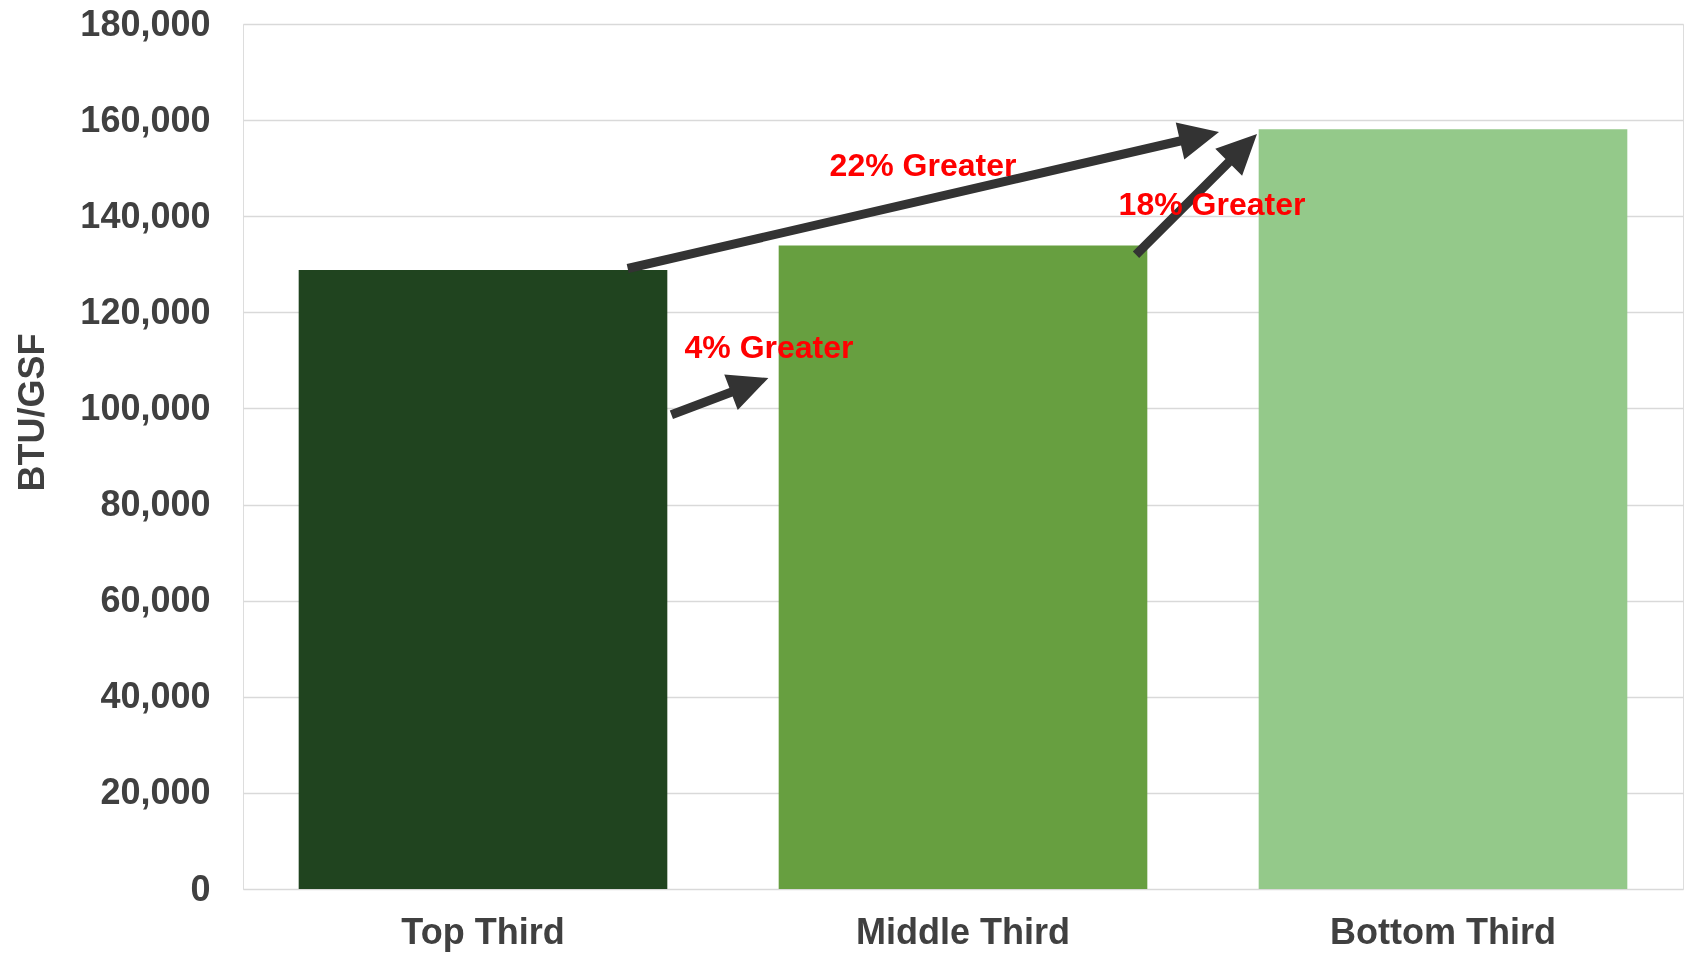  What do you see at coordinates (1212, 204) in the screenshot?
I see `annotation: 18% Greater` at bounding box center [1212, 204].